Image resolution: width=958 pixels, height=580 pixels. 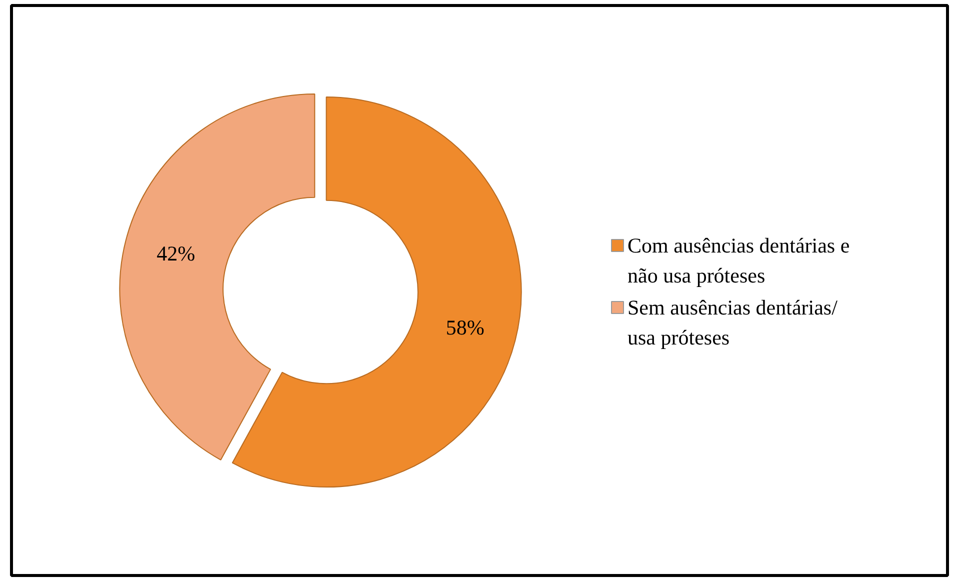 I want to click on data-label: 42%, so click(x=176, y=253).